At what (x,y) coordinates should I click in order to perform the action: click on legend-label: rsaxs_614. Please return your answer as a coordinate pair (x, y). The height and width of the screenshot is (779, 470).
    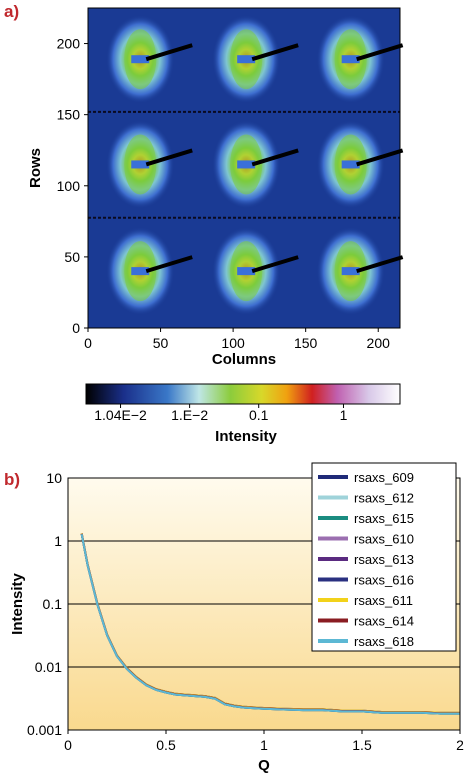
    Looking at the image, I should click on (384, 621).